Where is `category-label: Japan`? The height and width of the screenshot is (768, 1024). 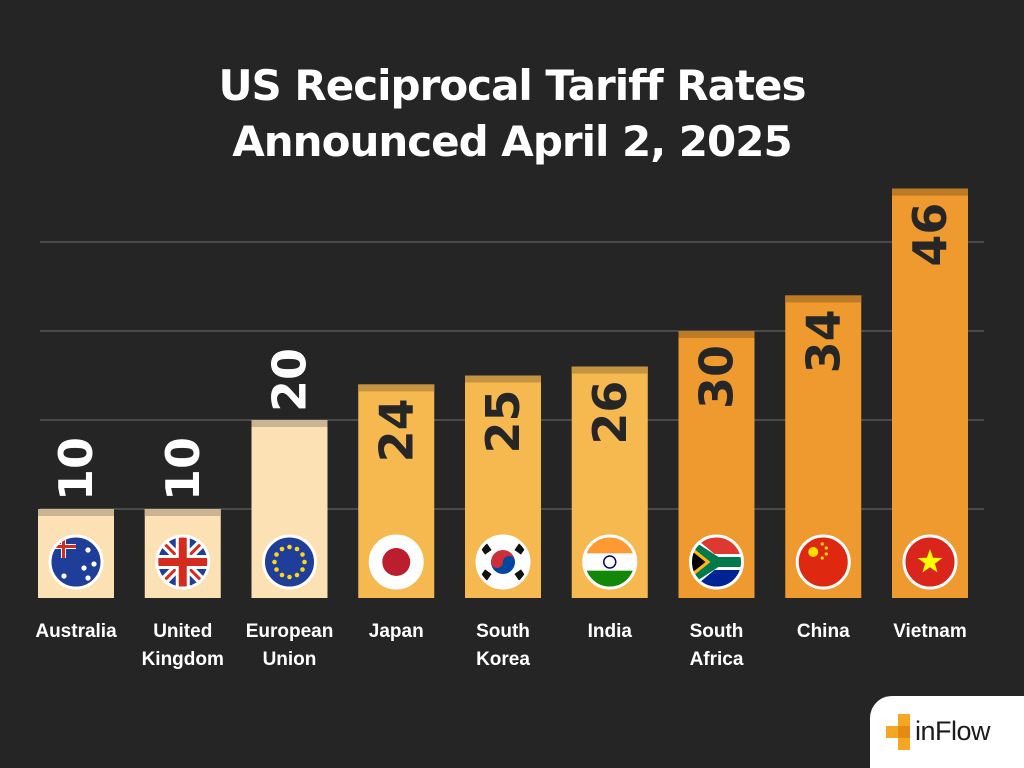 category-label: Japan is located at coordinates (396, 632).